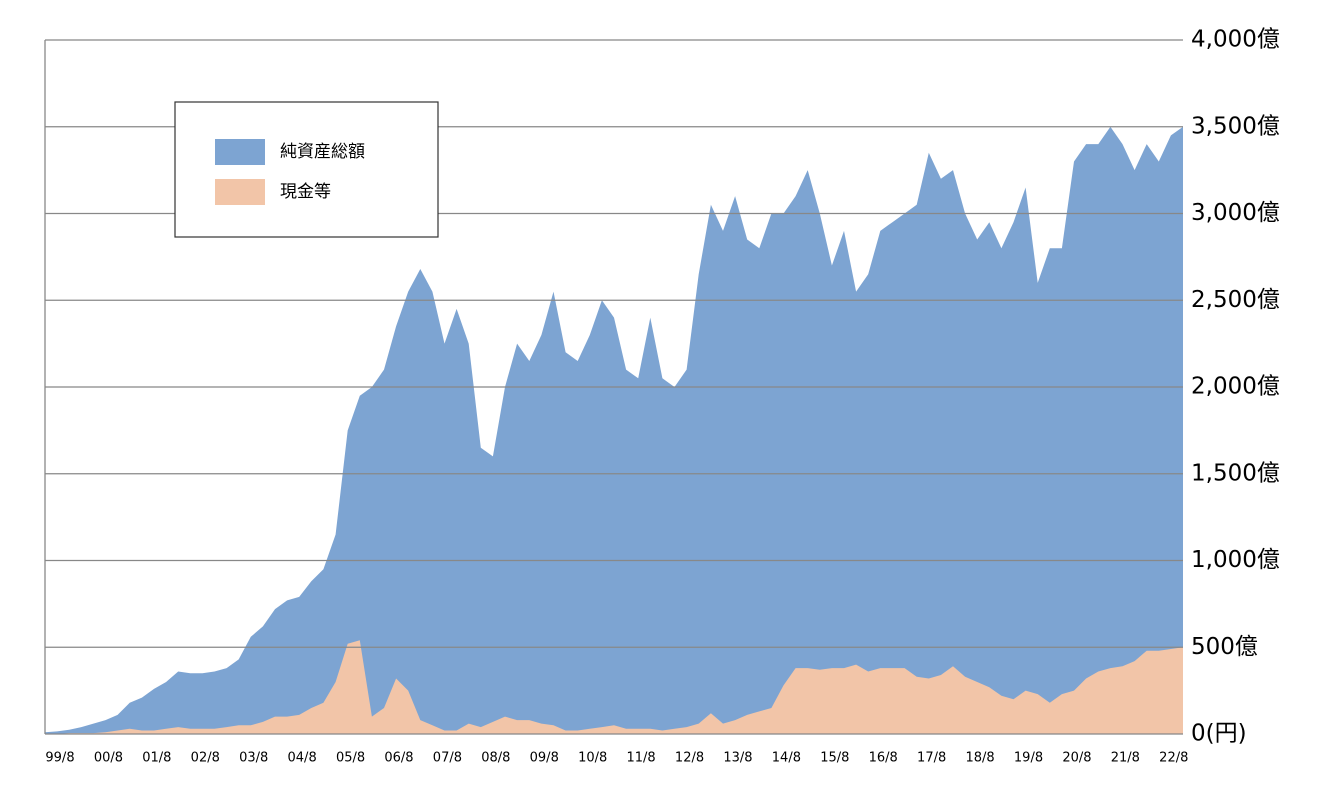 The image size is (1336, 796). What do you see at coordinates (1235, 473) in the screenshot?
I see `y-tick-label: 1,500億` at bounding box center [1235, 473].